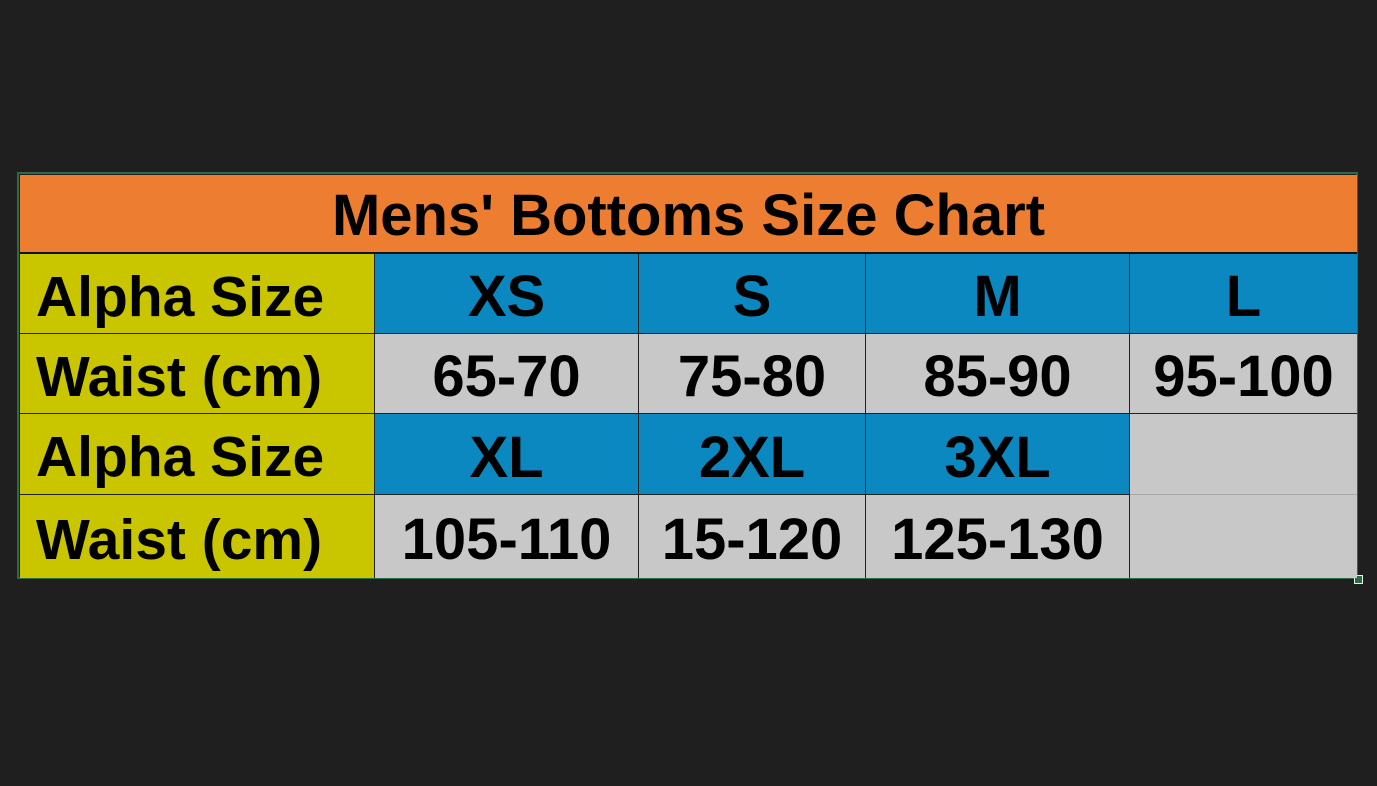 This screenshot has height=786, width=1377. What do you see at coordinates (507, 536) in the screenshot?
I see `waist-cell: 105-110` at bounding box center [507, 536].